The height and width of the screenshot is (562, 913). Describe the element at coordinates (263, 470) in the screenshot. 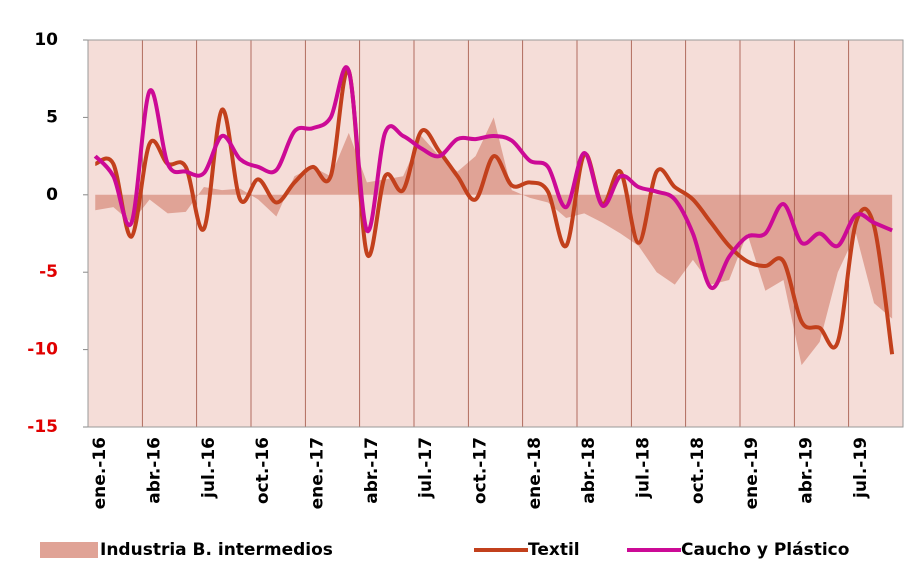

I see `x-tick-label: oct.-16` at that location.